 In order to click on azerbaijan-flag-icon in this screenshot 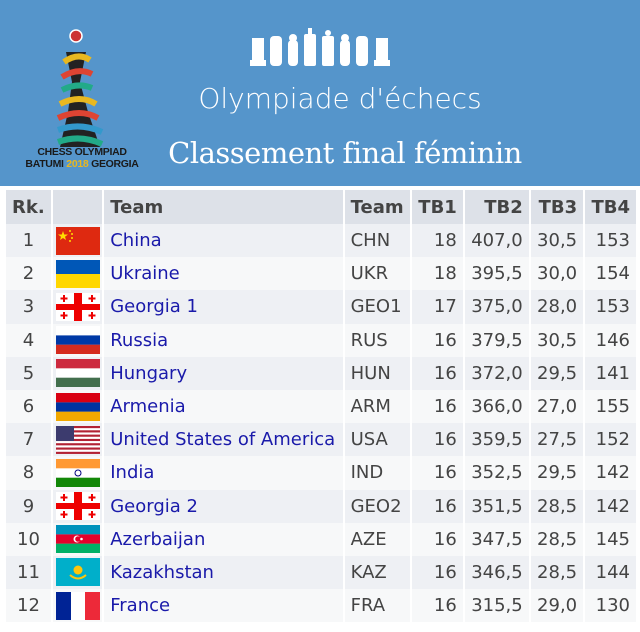, I will do `click(77, 539)`.